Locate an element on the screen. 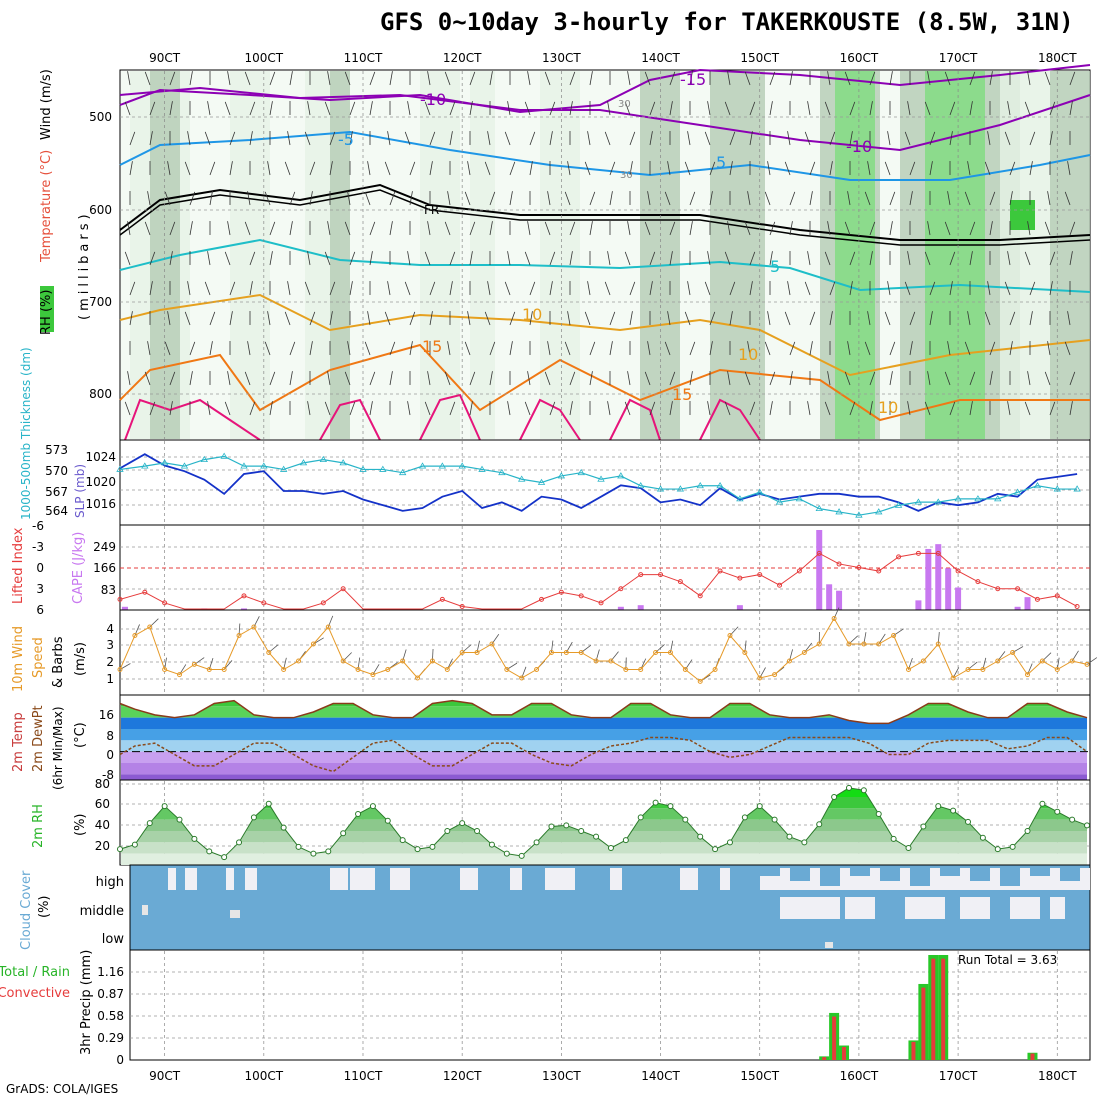 The height and width of the screenshot is (1100, 1100). temp-band is located at coordinates (604, 735).